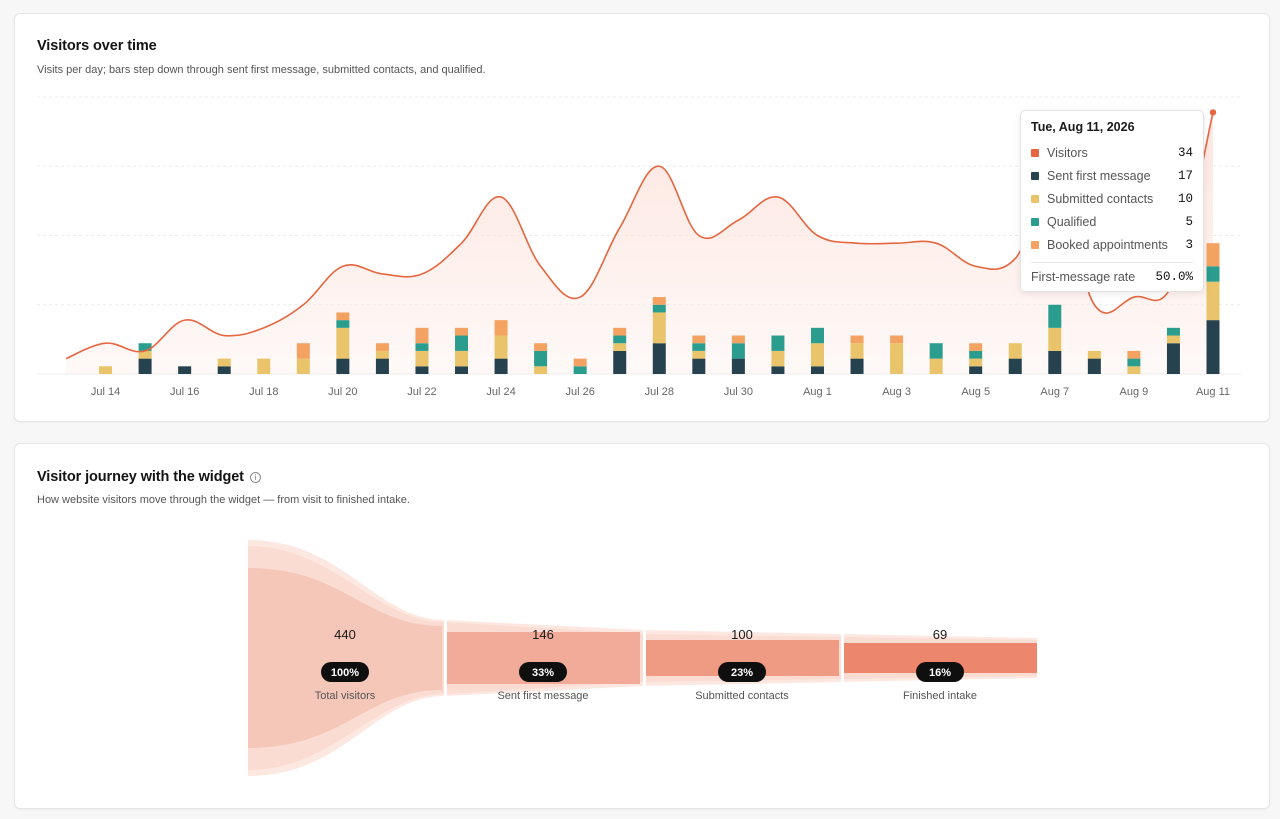 This screenshot has height=819, width=1280. I want to click on x-tick-label: Aug 5, so click(975, 392).